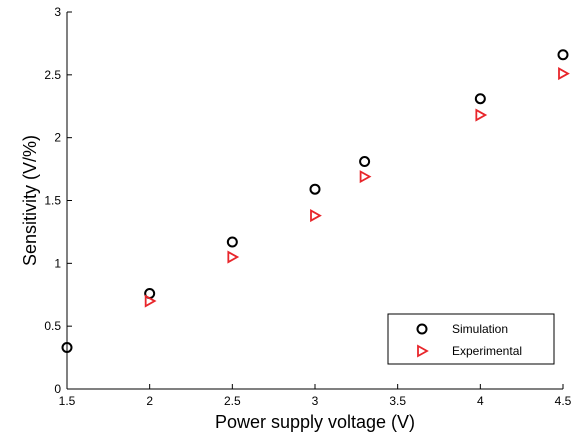  I want to click on y-tick-label: 1, so click(57, 263).